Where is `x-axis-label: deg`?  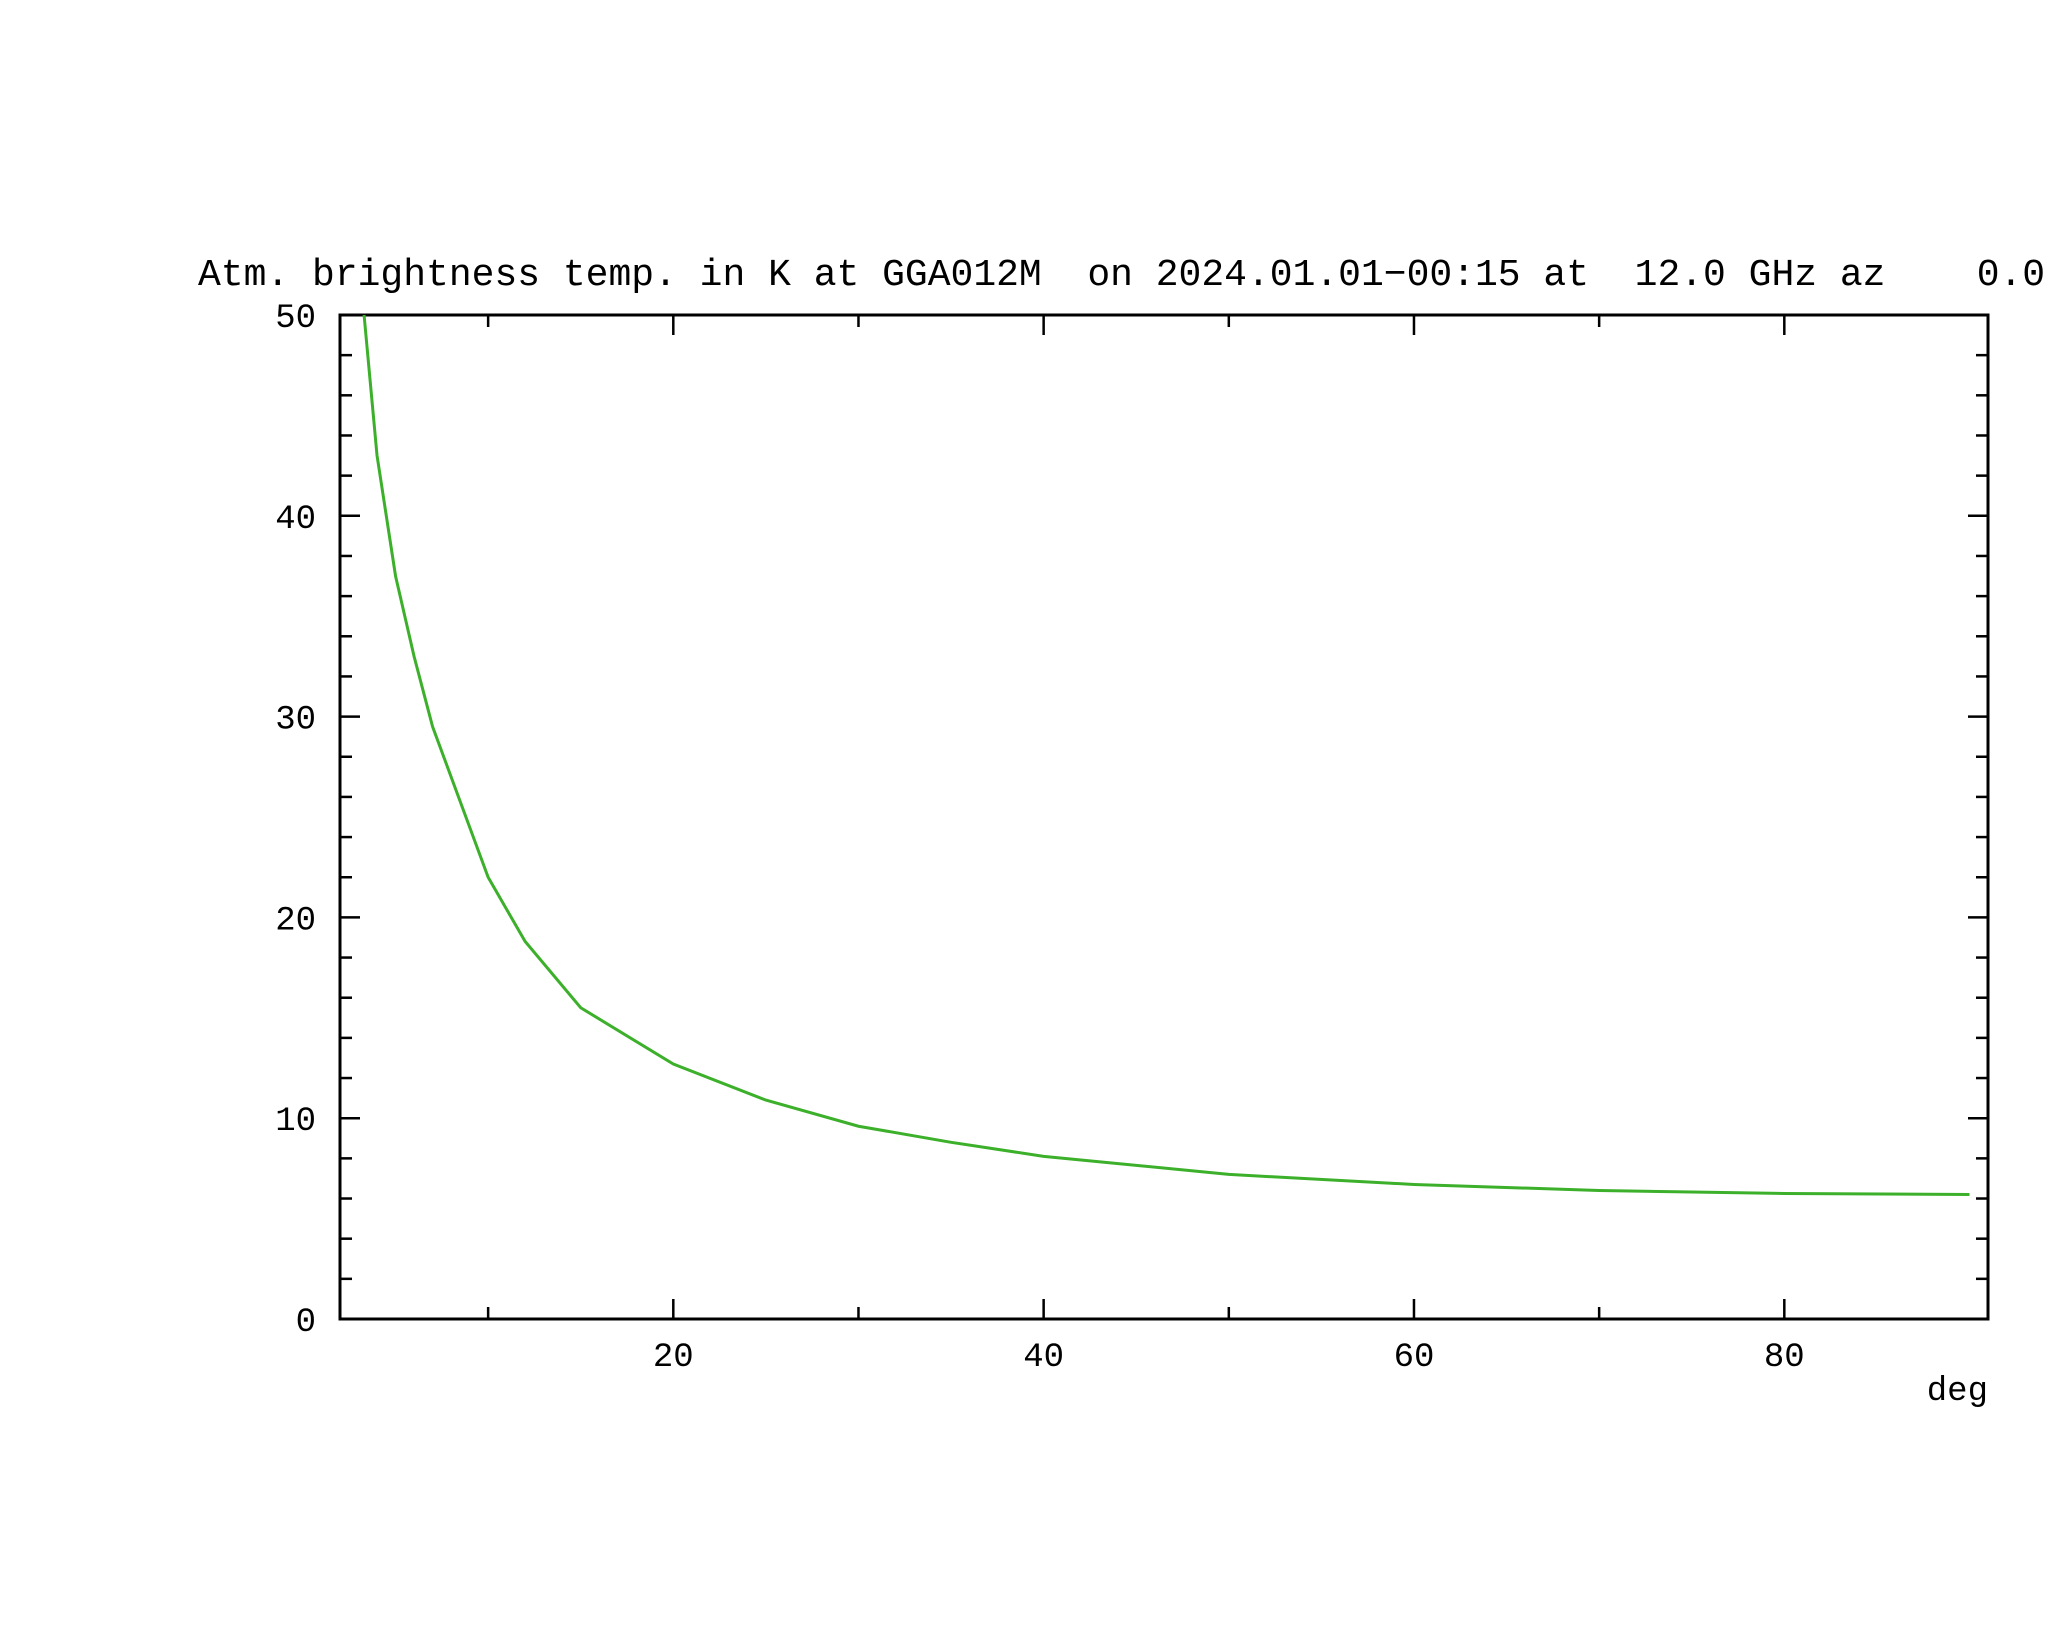
x-axis-label: deg is located at coordinates (1957, 1392).